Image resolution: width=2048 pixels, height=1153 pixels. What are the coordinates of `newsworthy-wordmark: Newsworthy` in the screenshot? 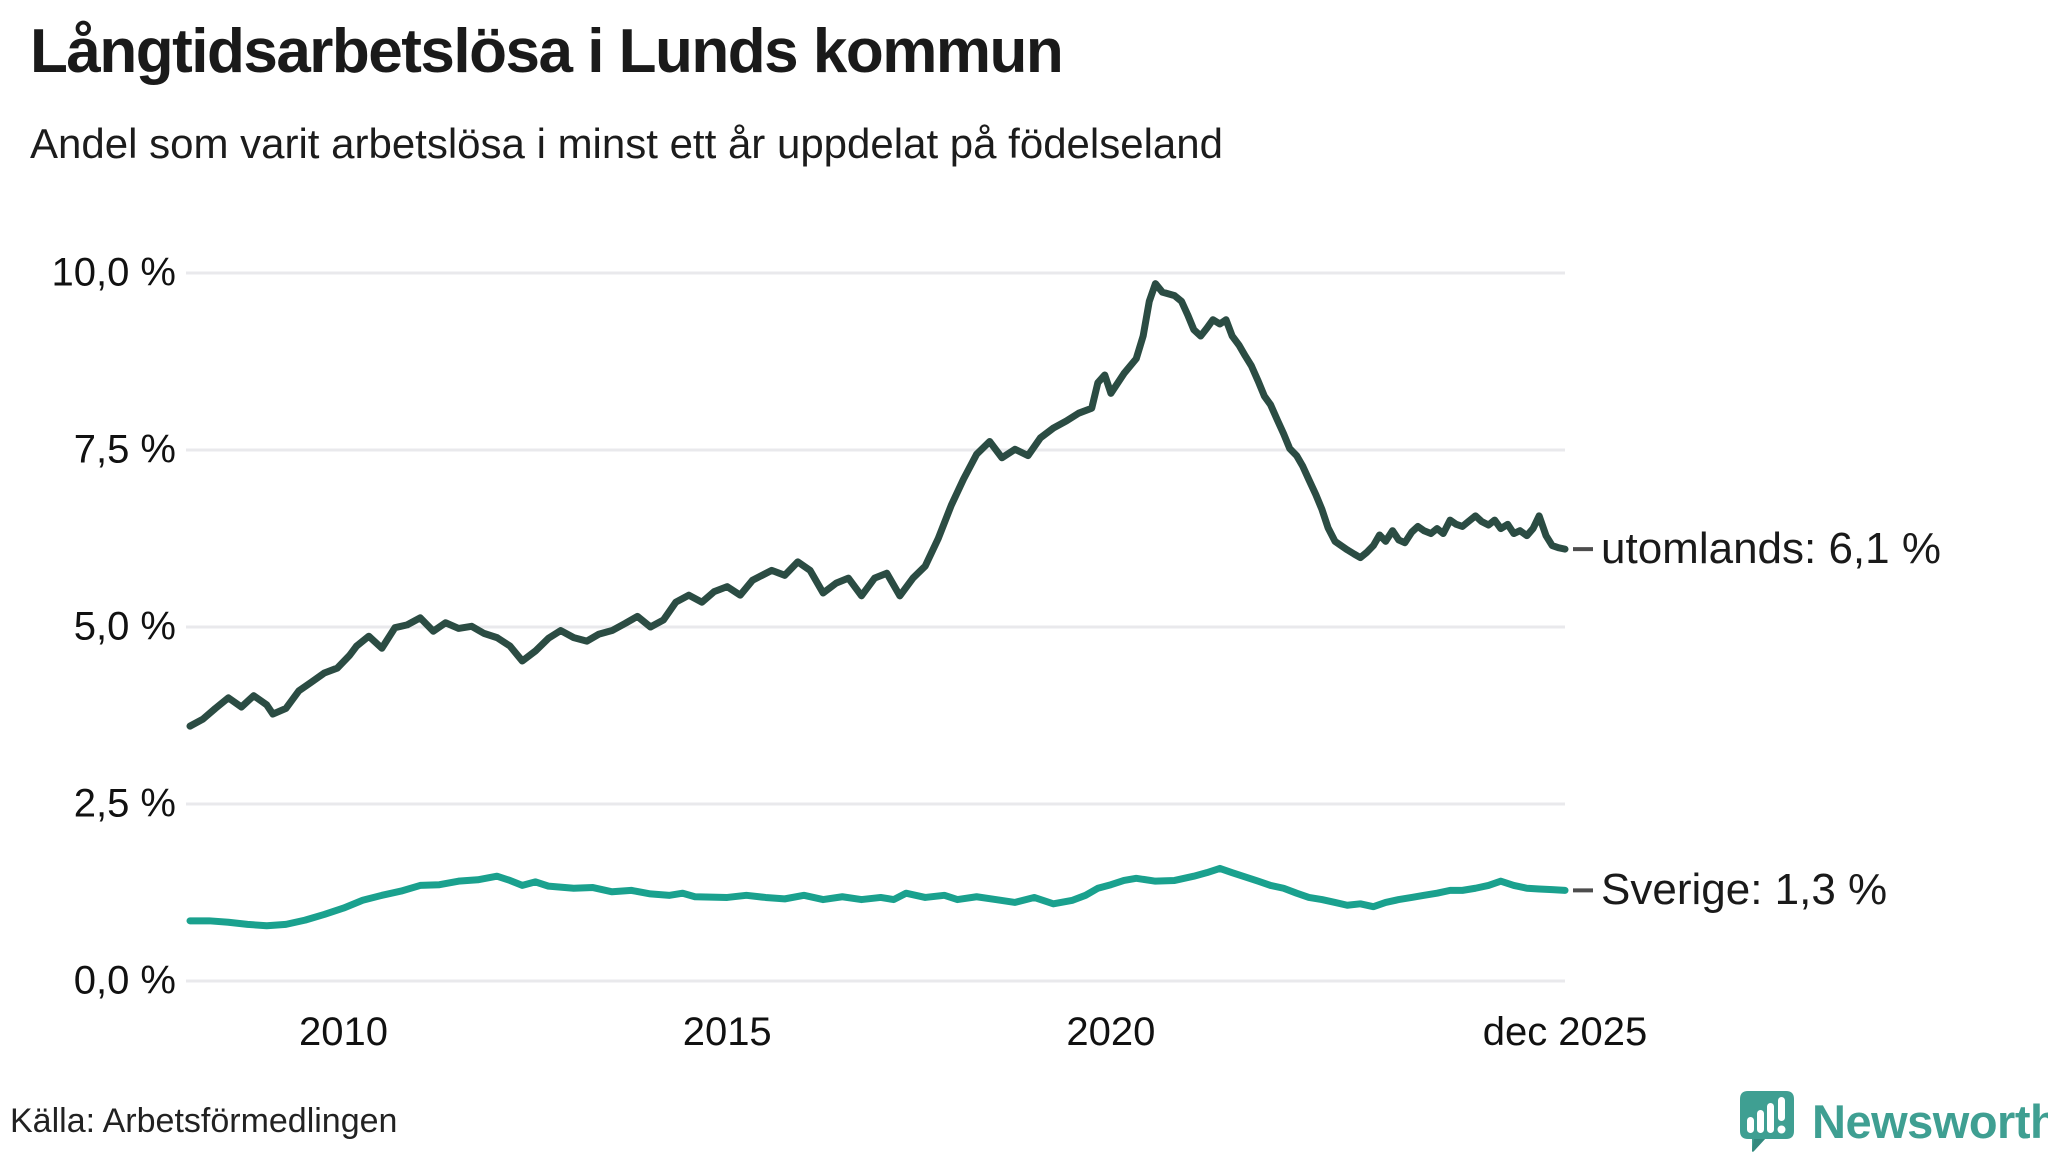 It's located at (1930, 1121).